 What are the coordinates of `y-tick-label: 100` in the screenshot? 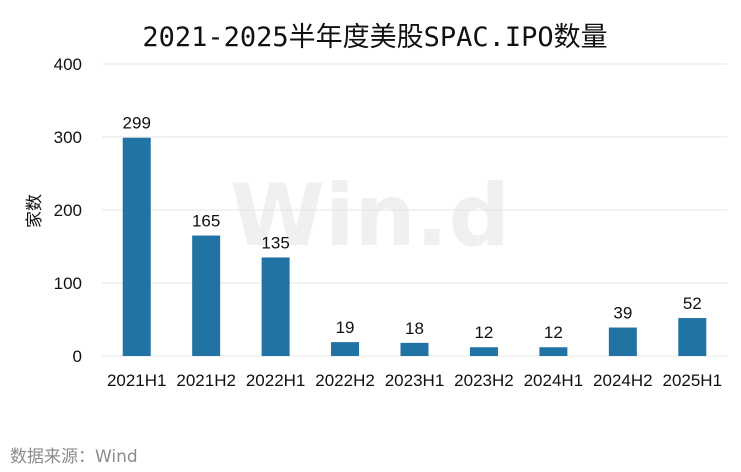 It's located at (68, 283).